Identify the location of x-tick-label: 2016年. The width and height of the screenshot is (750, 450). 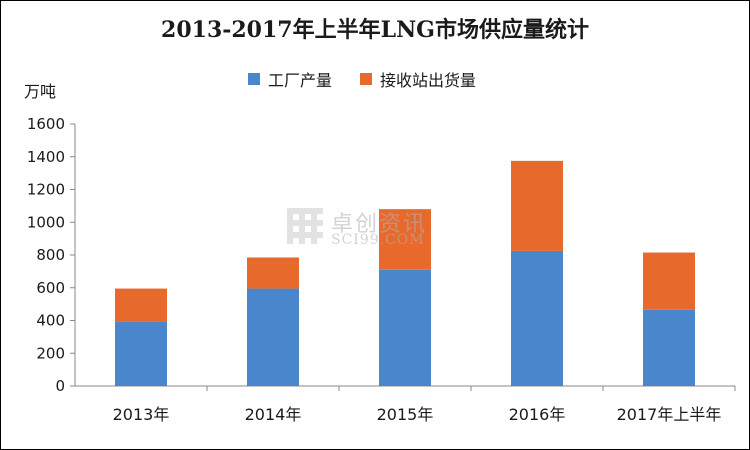
(537, 414).